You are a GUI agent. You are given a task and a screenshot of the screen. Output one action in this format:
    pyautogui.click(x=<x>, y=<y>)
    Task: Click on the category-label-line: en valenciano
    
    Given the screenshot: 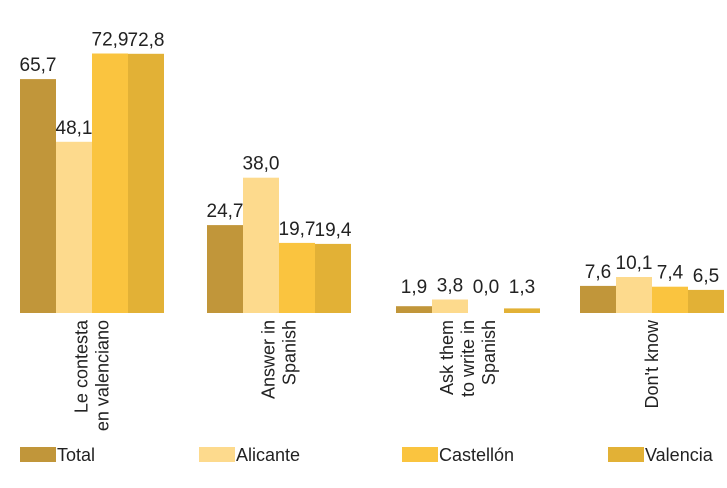 What is the action you would take?
    pyautogui.click(x=103, y=375)
    